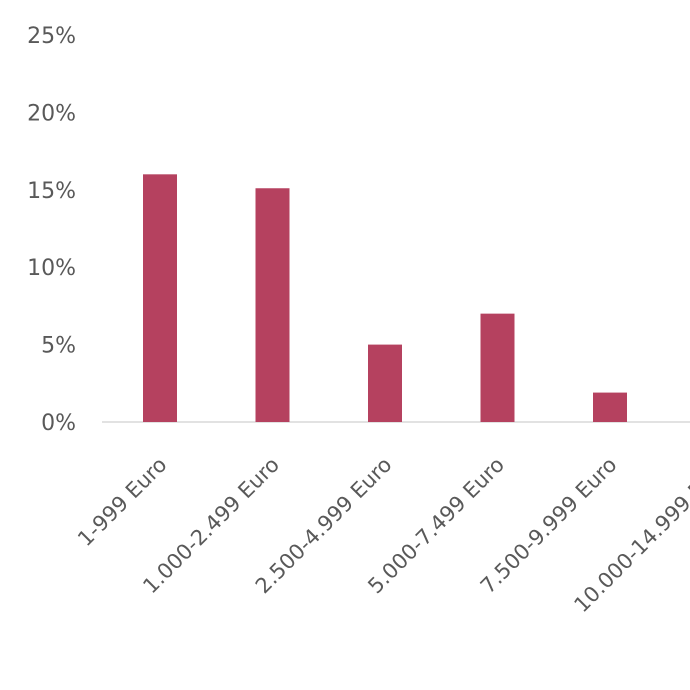 The width and height of the screenshot is (690, 690). What do you see at coordinates (51, 191) in the screenshot?
I see `y-tick-label: 15%` at bounding box center [51, 191].